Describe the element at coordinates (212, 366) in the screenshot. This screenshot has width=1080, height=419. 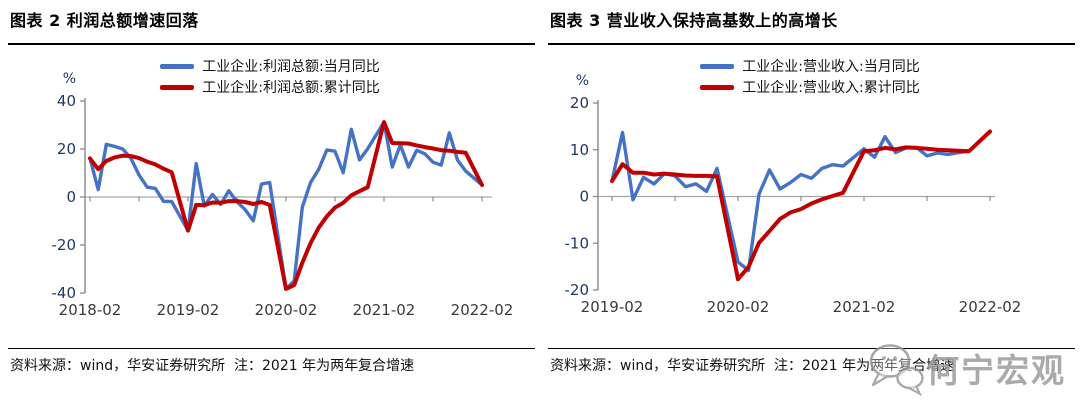
I see `source-note: 资料来源：wind，华安证券研究所 注：2021 年为两年复合增速` at that location.